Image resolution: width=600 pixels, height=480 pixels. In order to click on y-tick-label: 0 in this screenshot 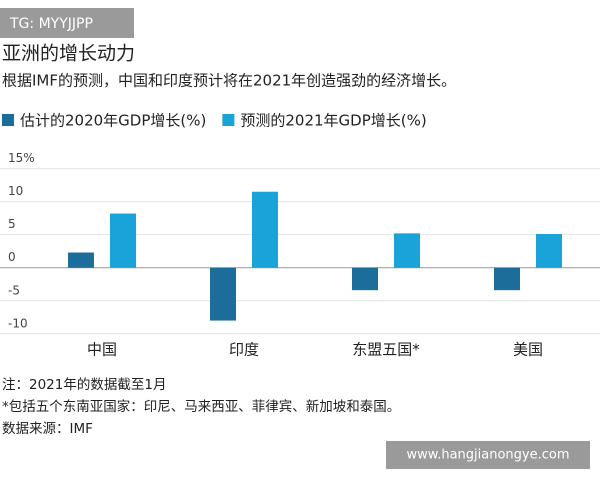, I will do `click(12, 257)`.